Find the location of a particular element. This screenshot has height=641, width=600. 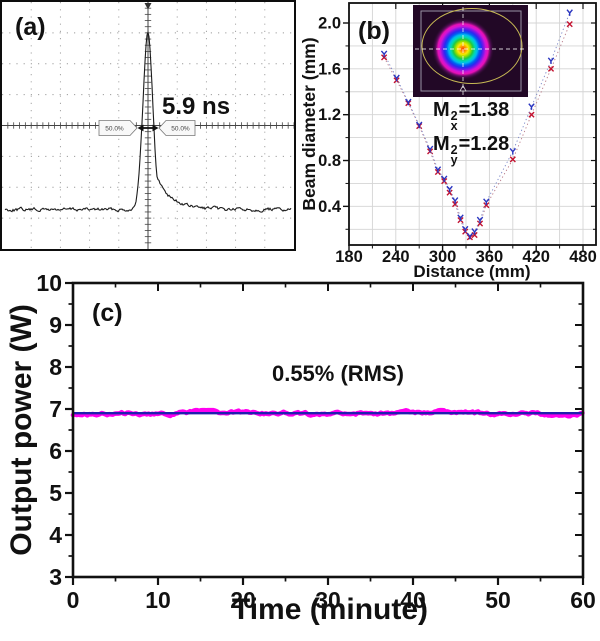

m2y-sub: y is located at coordinates (454, 160).